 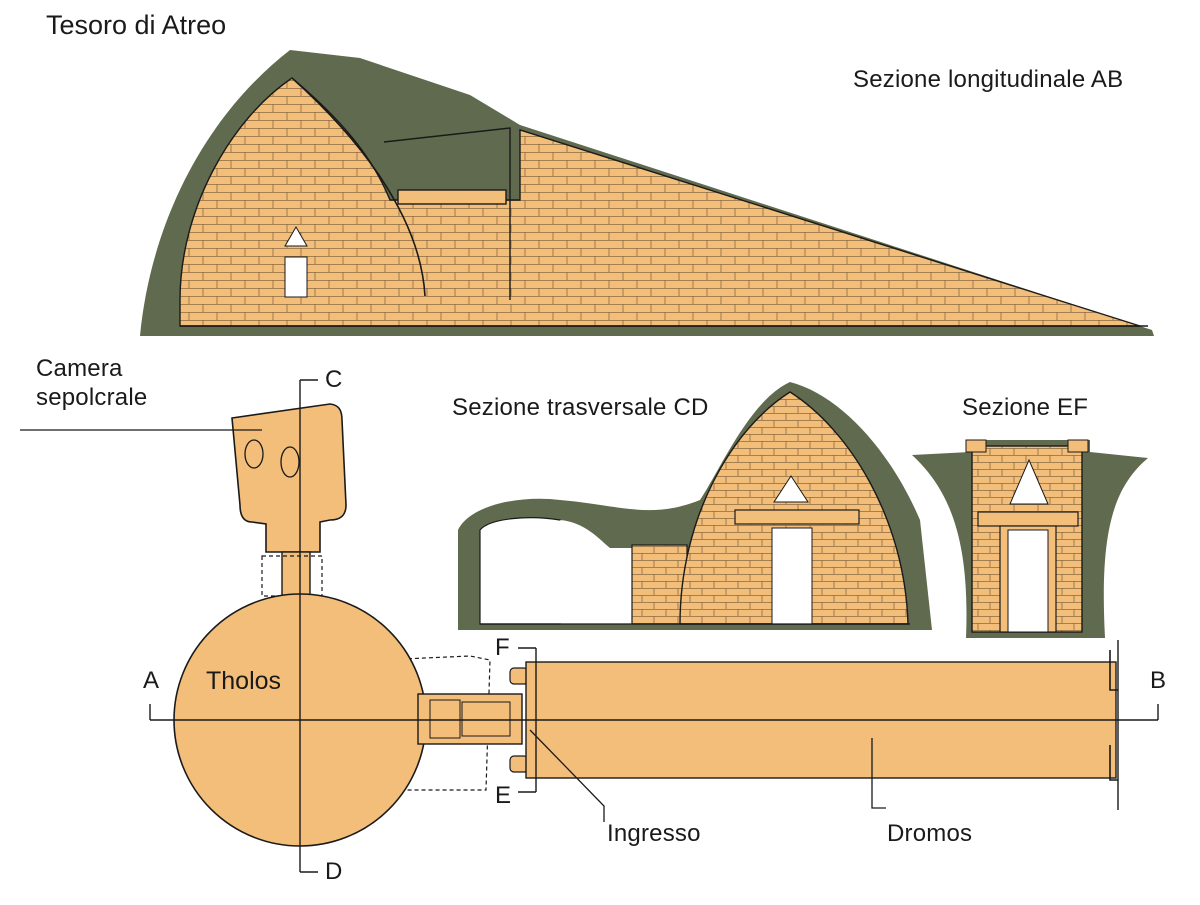 I want to click on dromos-label: Dromos, so click(x=930, y=833).